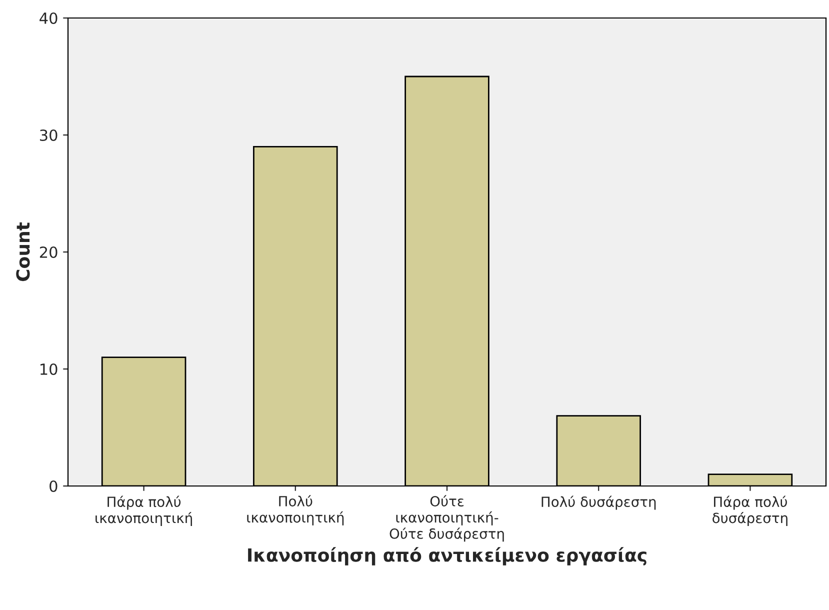 The width and height of the screenshot is (829, 610). I want to click on y-tick-label: 0, so click(54, 486).